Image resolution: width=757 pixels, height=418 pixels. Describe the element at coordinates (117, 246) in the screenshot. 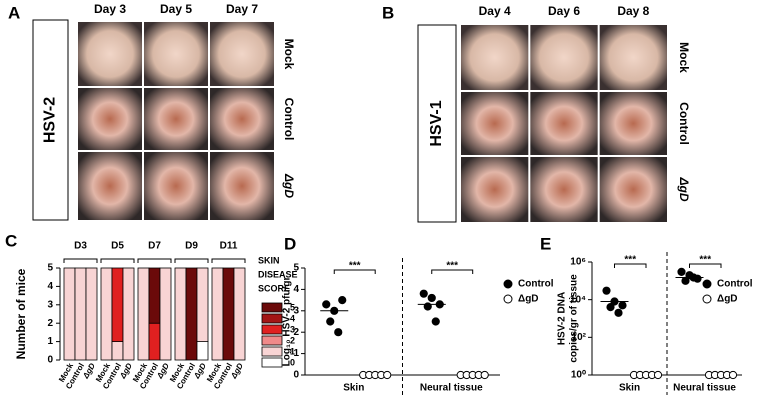

I see `group-label: D5` at that location.